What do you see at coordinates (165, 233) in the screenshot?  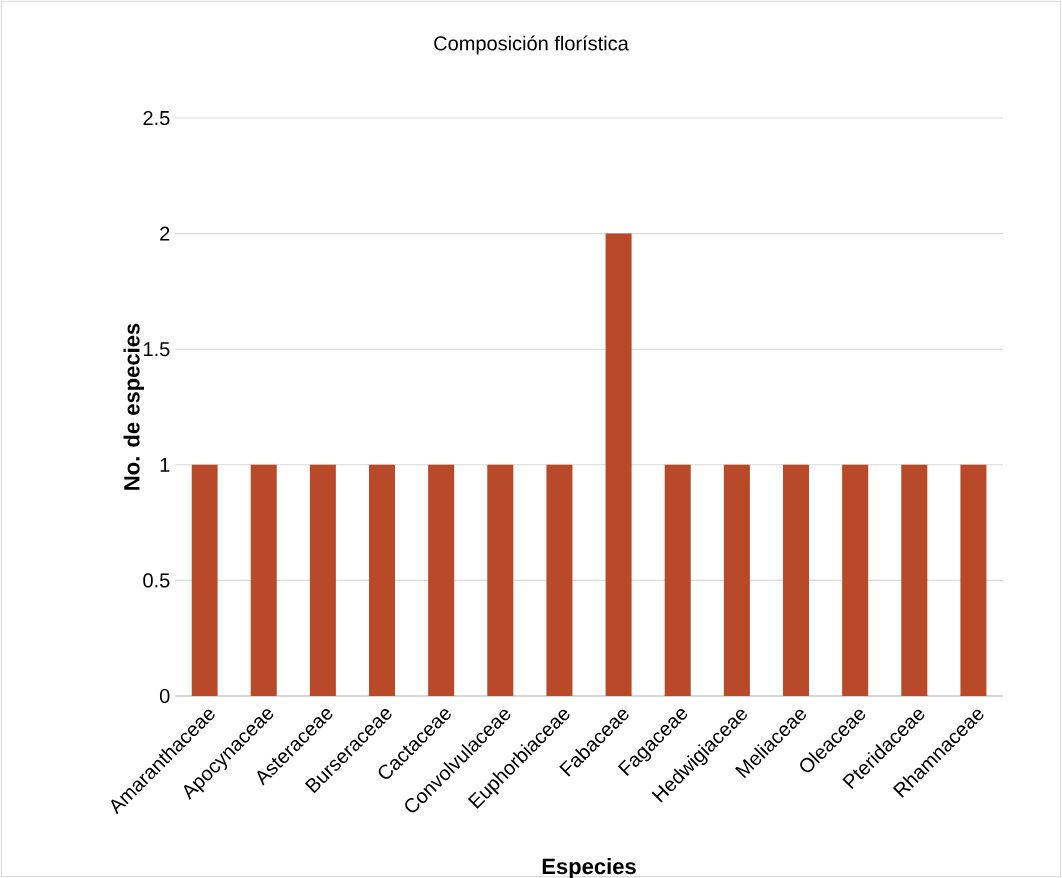 I see `y-tick-label: 2` at bounding box center [165, 233].